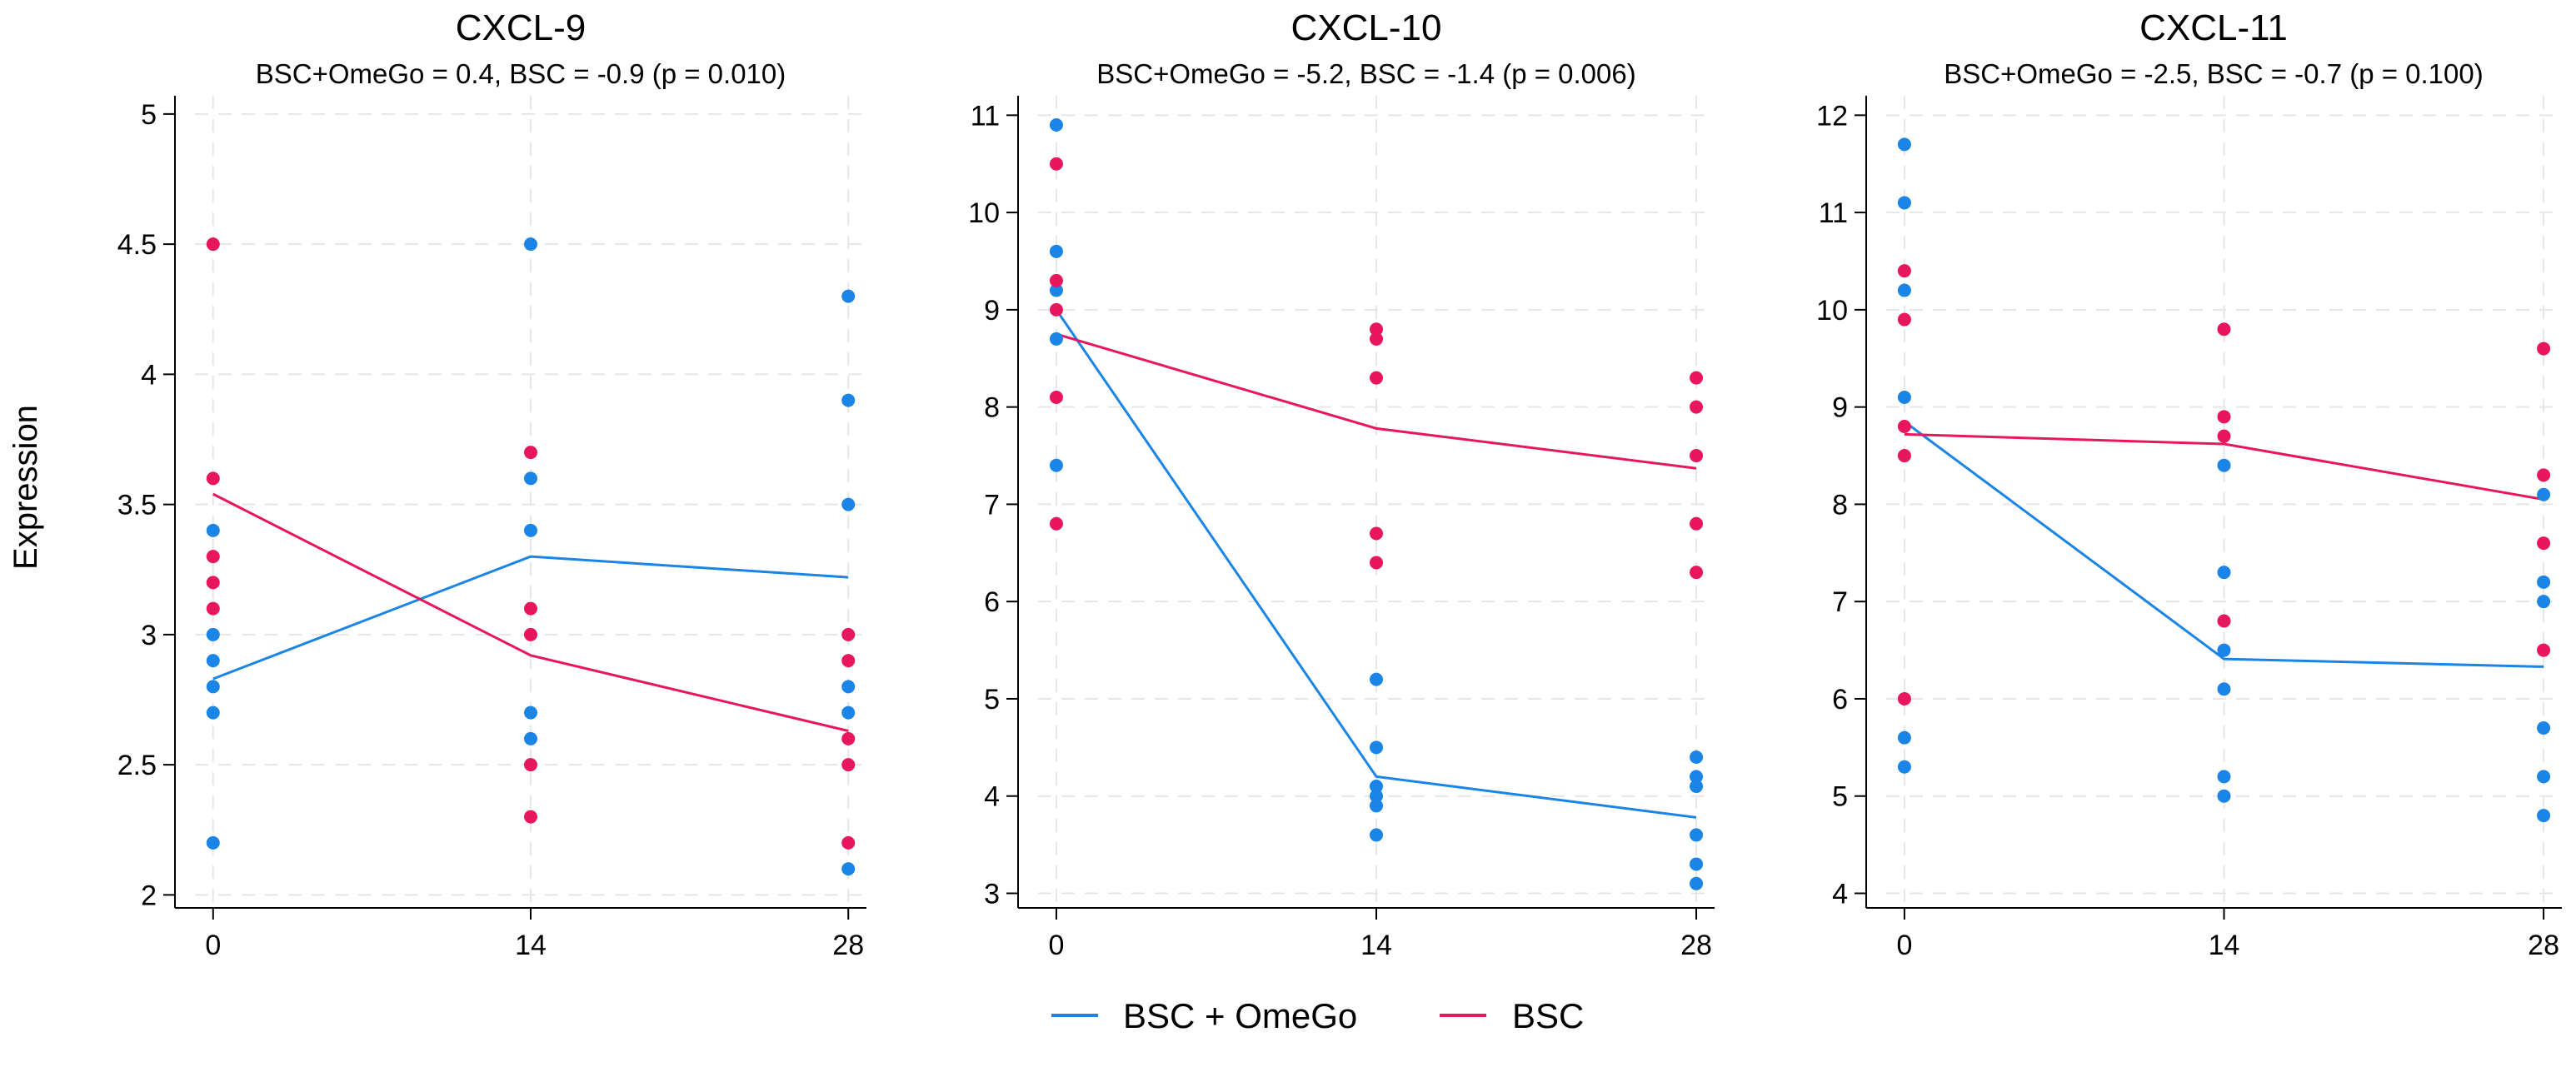  What do you see at coordinates (1317, 1015) in the screenshot?
I see `legend: BSC + OmeGo BSC` at bounding box center [1317, 1015].